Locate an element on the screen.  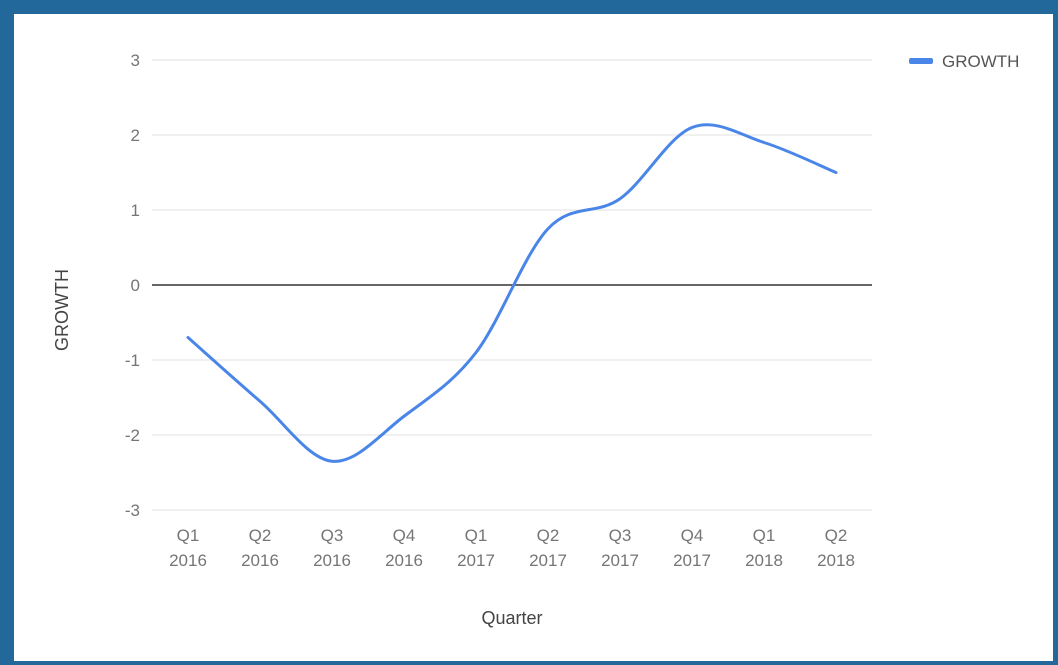
x-tick-label: Q2 2016 is located at coordinates (260, 548).